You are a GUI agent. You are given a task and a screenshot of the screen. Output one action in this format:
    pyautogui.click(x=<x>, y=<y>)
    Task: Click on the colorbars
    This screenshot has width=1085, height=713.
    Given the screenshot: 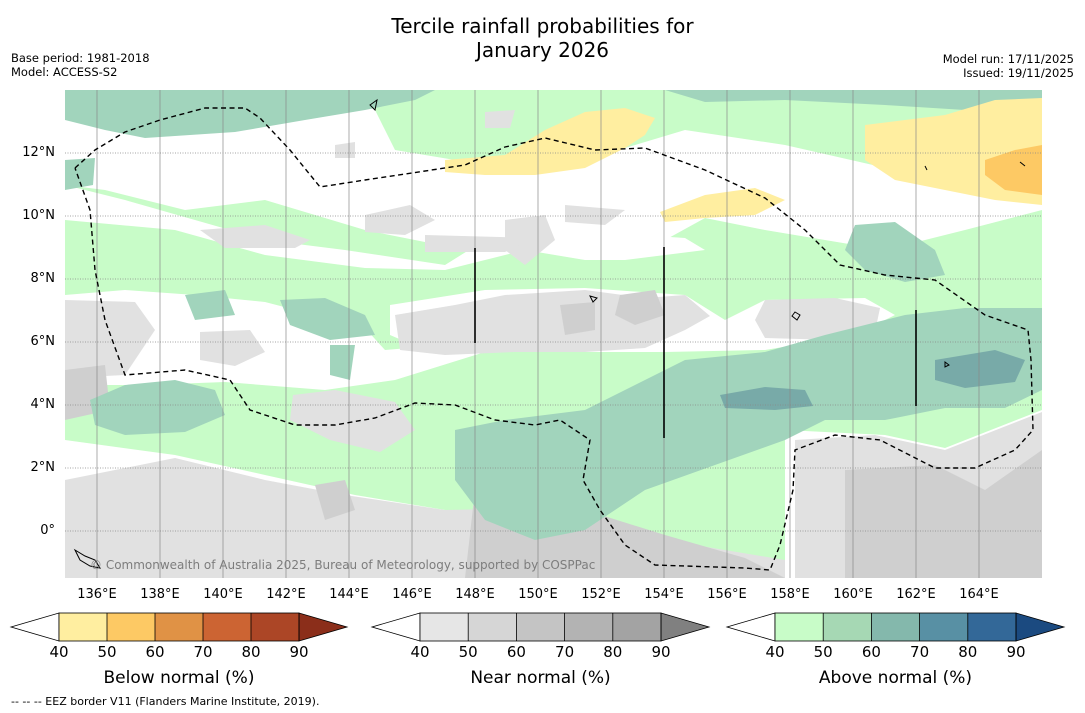 What is the action you would take?
    pyautogui.click(x=537, y=627)
    